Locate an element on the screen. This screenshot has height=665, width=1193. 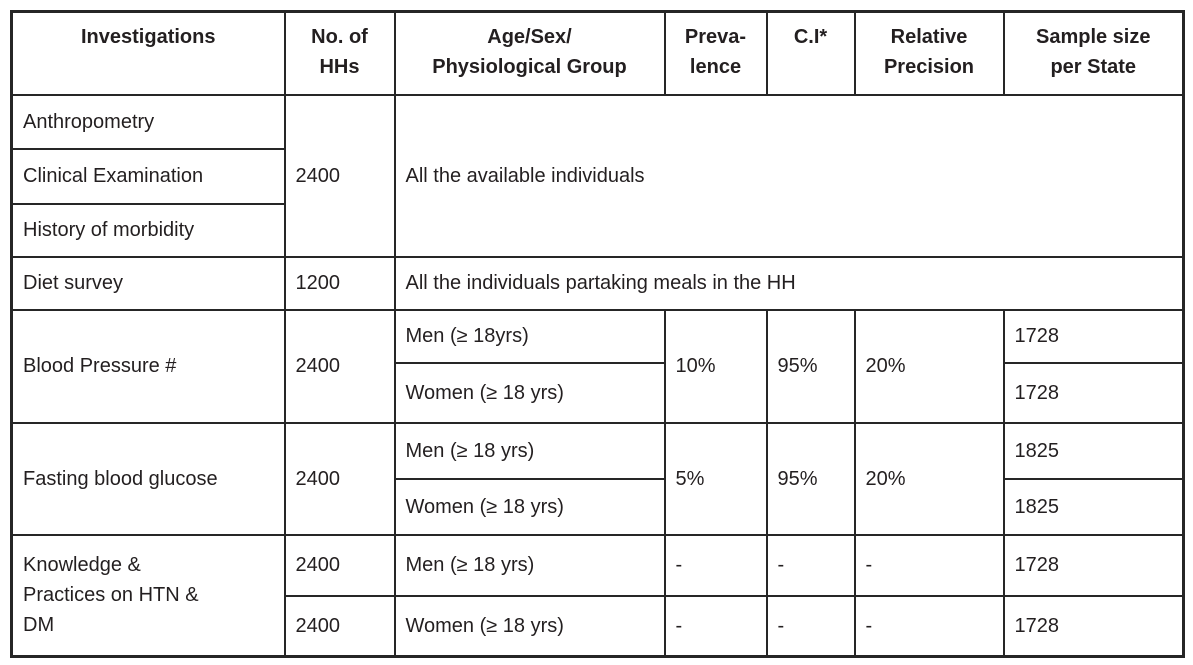
cell-group-bp-men: Men (≥ 18yrs) is located at coordinates (529, 336).